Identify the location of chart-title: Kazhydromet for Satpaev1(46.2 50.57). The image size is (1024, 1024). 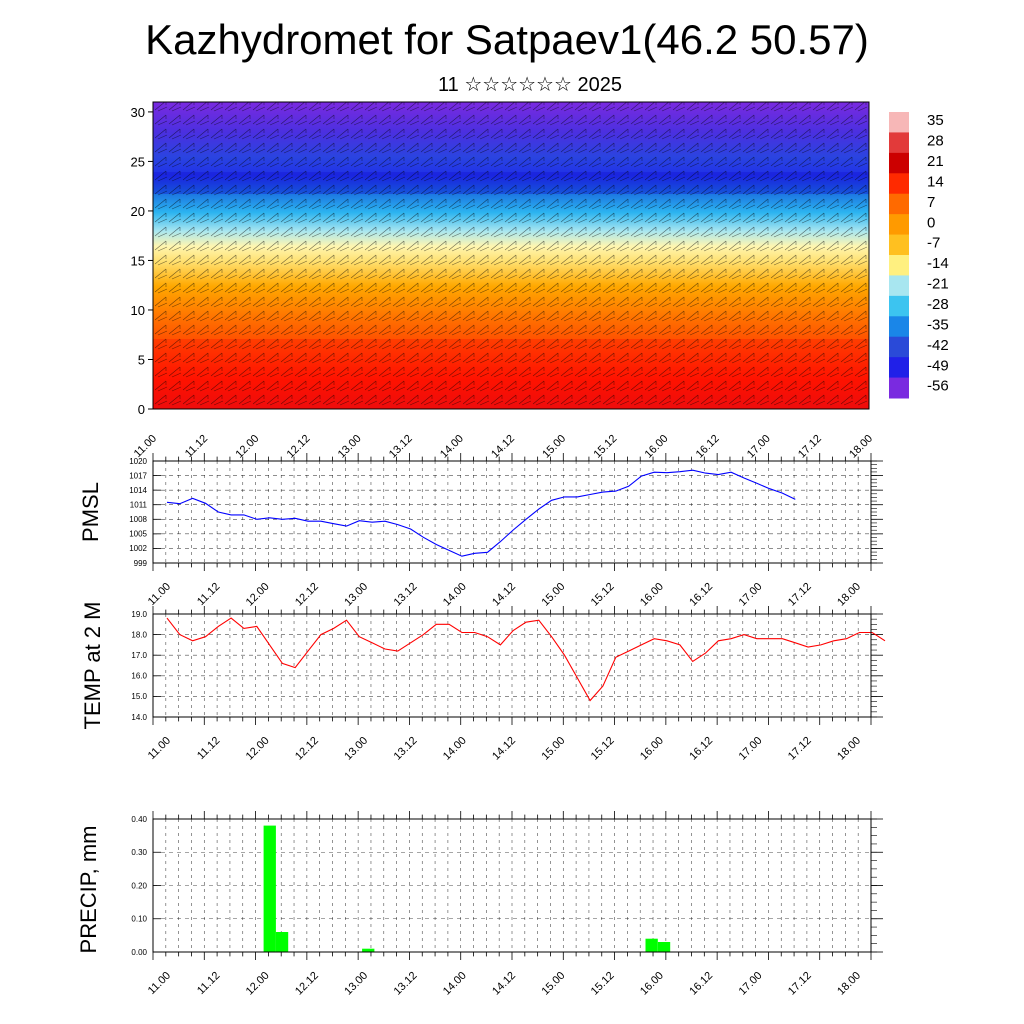
(507, 39).